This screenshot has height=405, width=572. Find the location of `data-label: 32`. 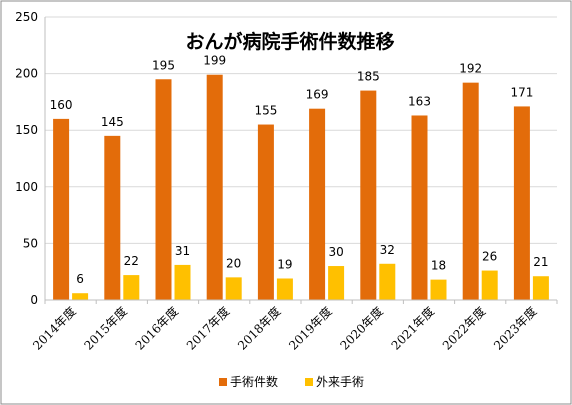

data-label: 32 is located at coordinates (387, 250).